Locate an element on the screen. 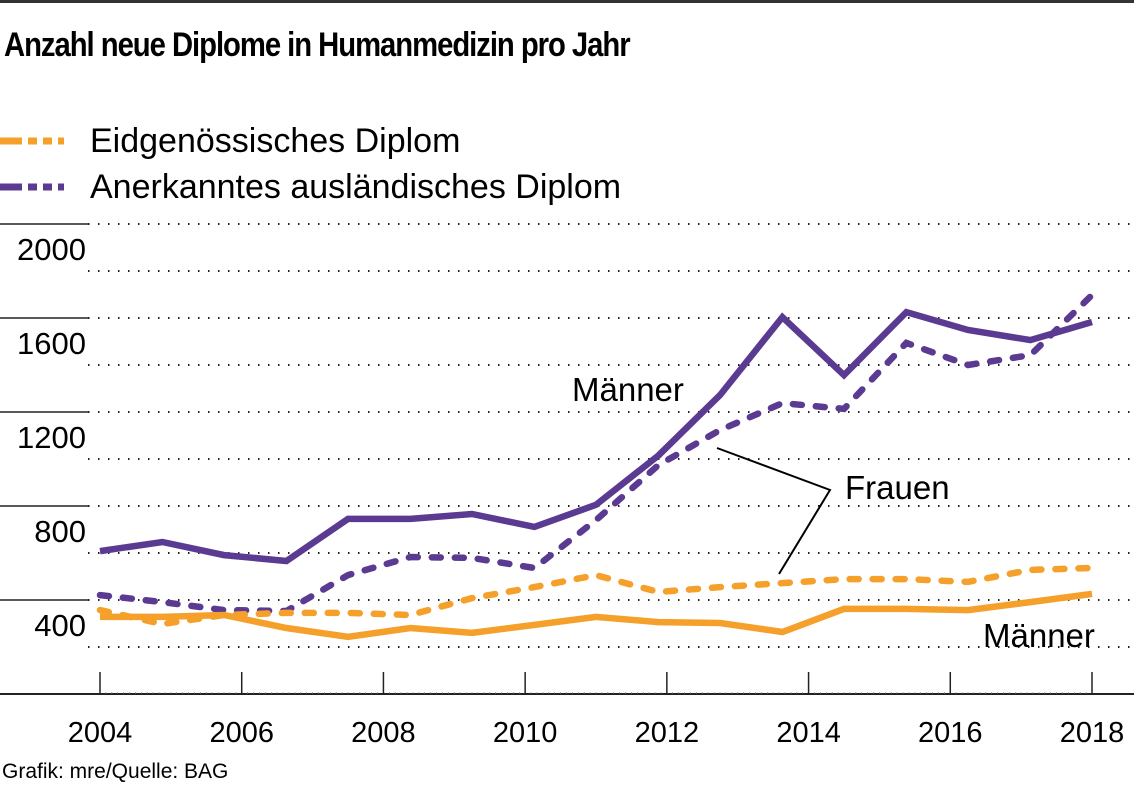 The height and width of the screenshot is (788, 1134). top-rule is located at coordinates (567, 1).